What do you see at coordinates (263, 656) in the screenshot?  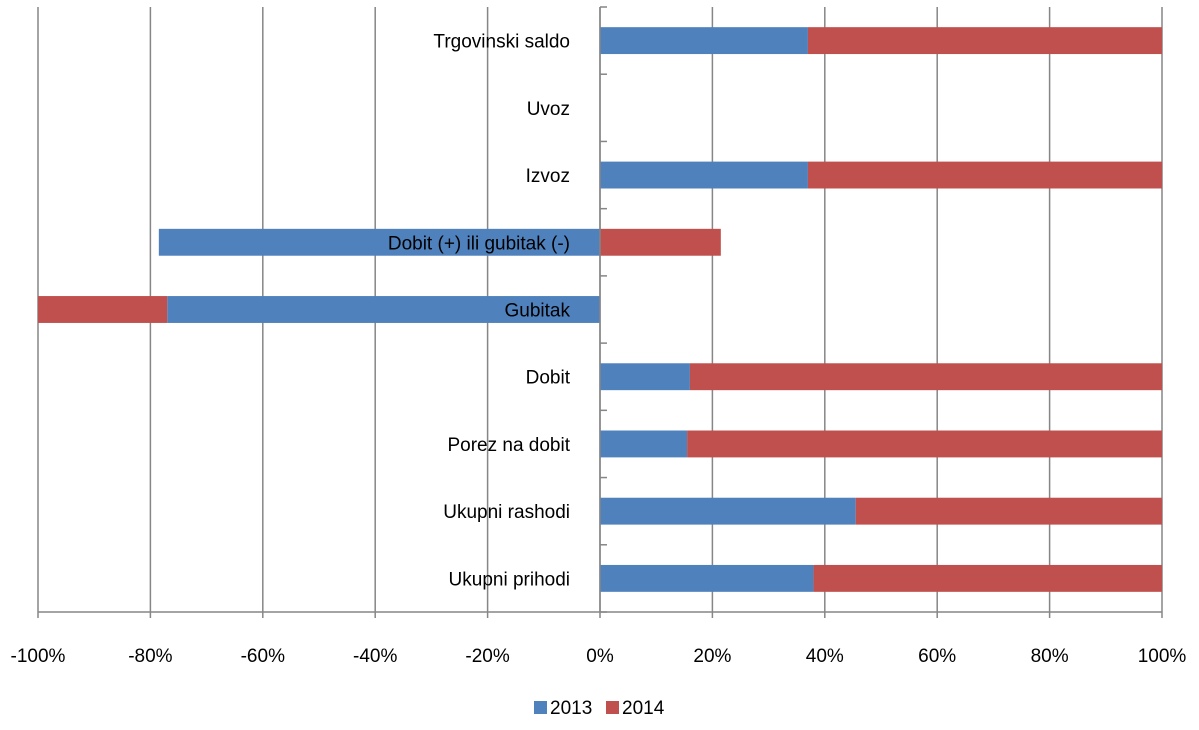 I see `x-tick-label: -60%` at bounding box center [263, 656].